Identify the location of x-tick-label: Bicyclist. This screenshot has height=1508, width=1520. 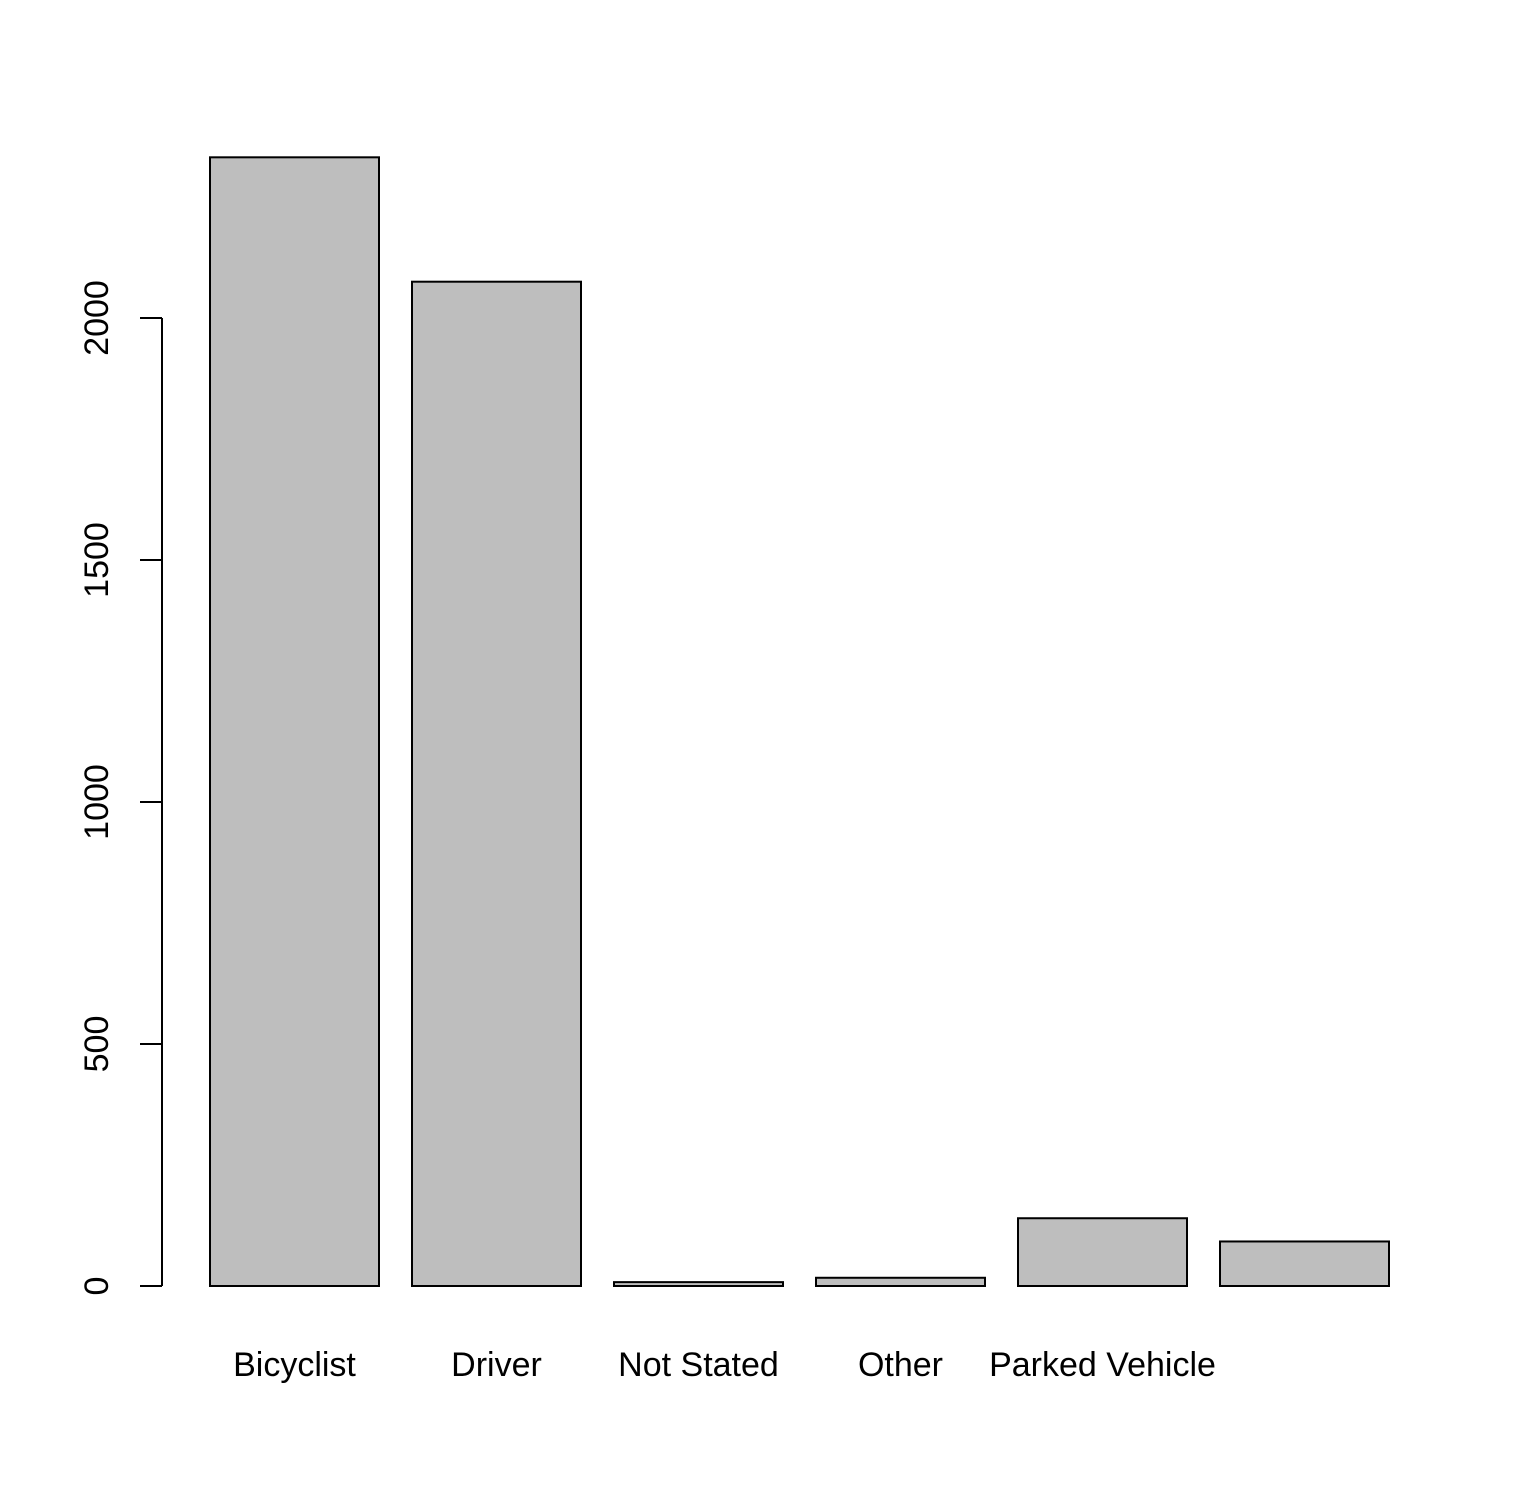
(294, 1365).